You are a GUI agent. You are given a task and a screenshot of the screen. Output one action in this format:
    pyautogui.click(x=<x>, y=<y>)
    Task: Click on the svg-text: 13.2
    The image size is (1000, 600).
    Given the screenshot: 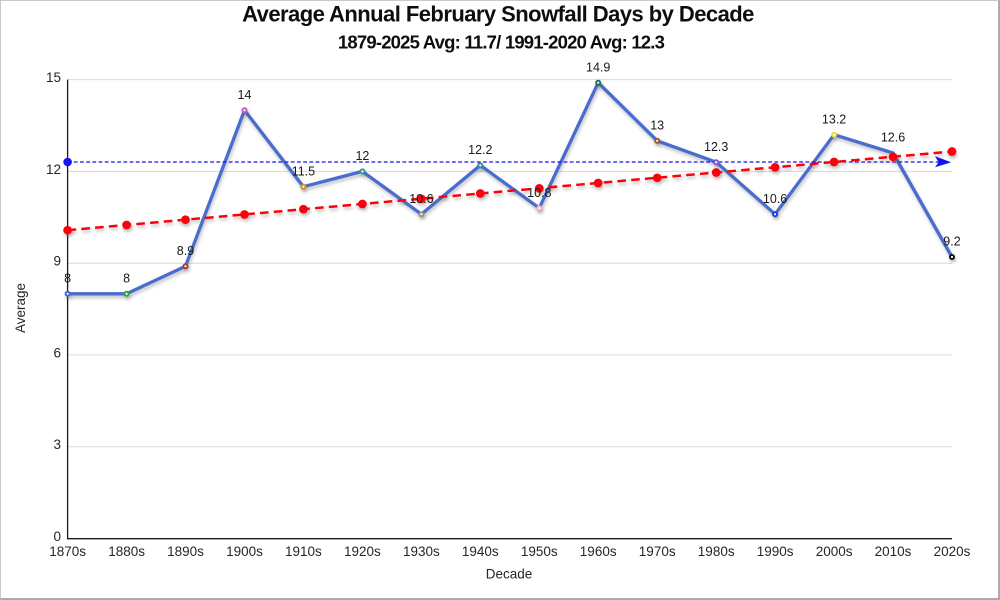 What is the action you would take?
    pyautogui.click(x=834, y=119)
    